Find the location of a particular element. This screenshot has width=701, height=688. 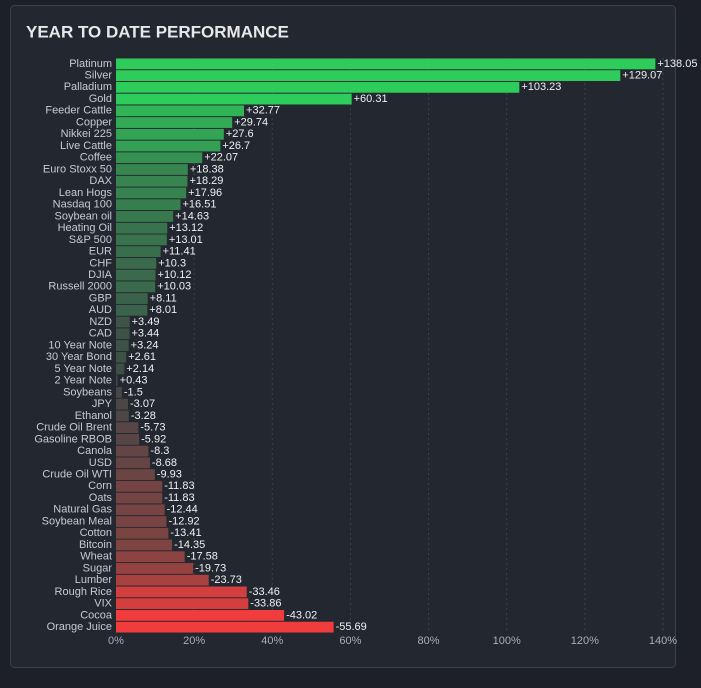

category-label: Cotton is located at coordinates (96, 533).